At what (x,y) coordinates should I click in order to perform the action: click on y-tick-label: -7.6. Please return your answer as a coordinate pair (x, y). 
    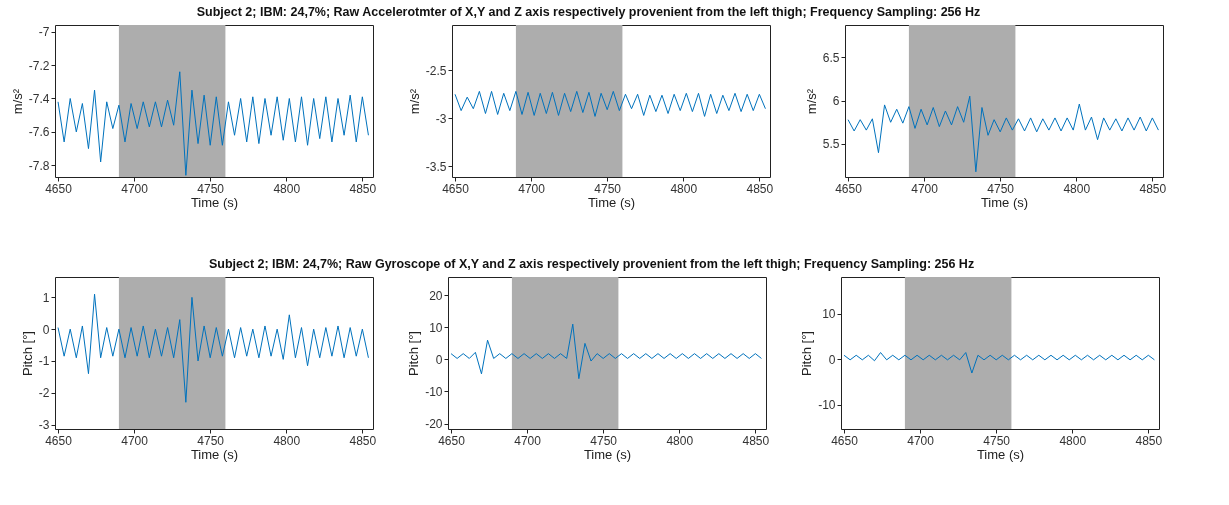
    Looking at the image, I should click on (39, 132).